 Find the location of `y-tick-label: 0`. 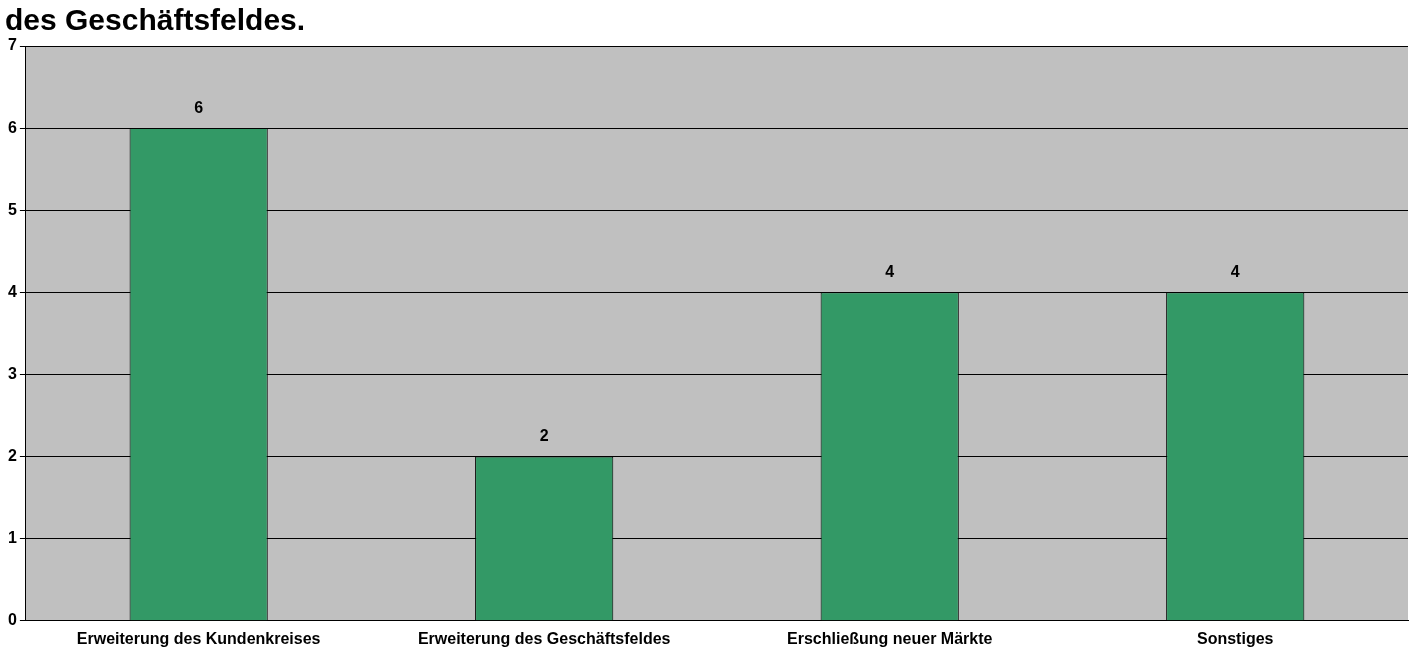

y-tick-label: 0 is located at coordinates (12, 620).